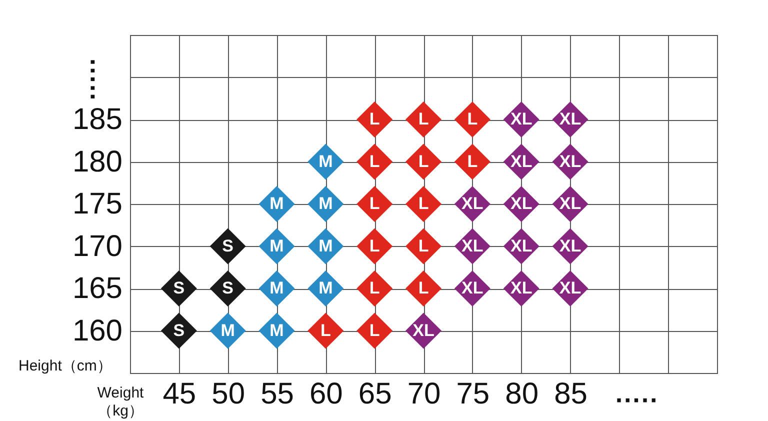 The width and height of the screenshot is (768, 421). What do you see at coordinates (473, 394) in the screenshot?
I see `x-tick-label: 75` at bounding box center [473, 394].